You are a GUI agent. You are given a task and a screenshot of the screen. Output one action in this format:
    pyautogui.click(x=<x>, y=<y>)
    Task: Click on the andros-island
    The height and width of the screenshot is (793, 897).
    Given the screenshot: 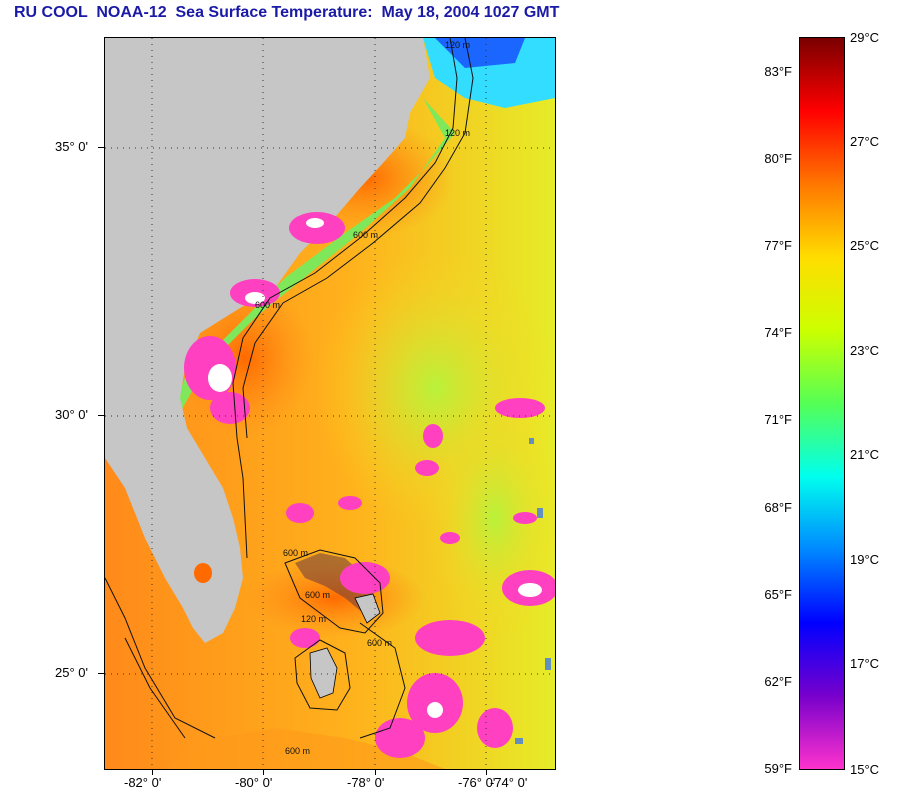 What is the action you would take?
    pyautogui.click(x=323, y=673)
    